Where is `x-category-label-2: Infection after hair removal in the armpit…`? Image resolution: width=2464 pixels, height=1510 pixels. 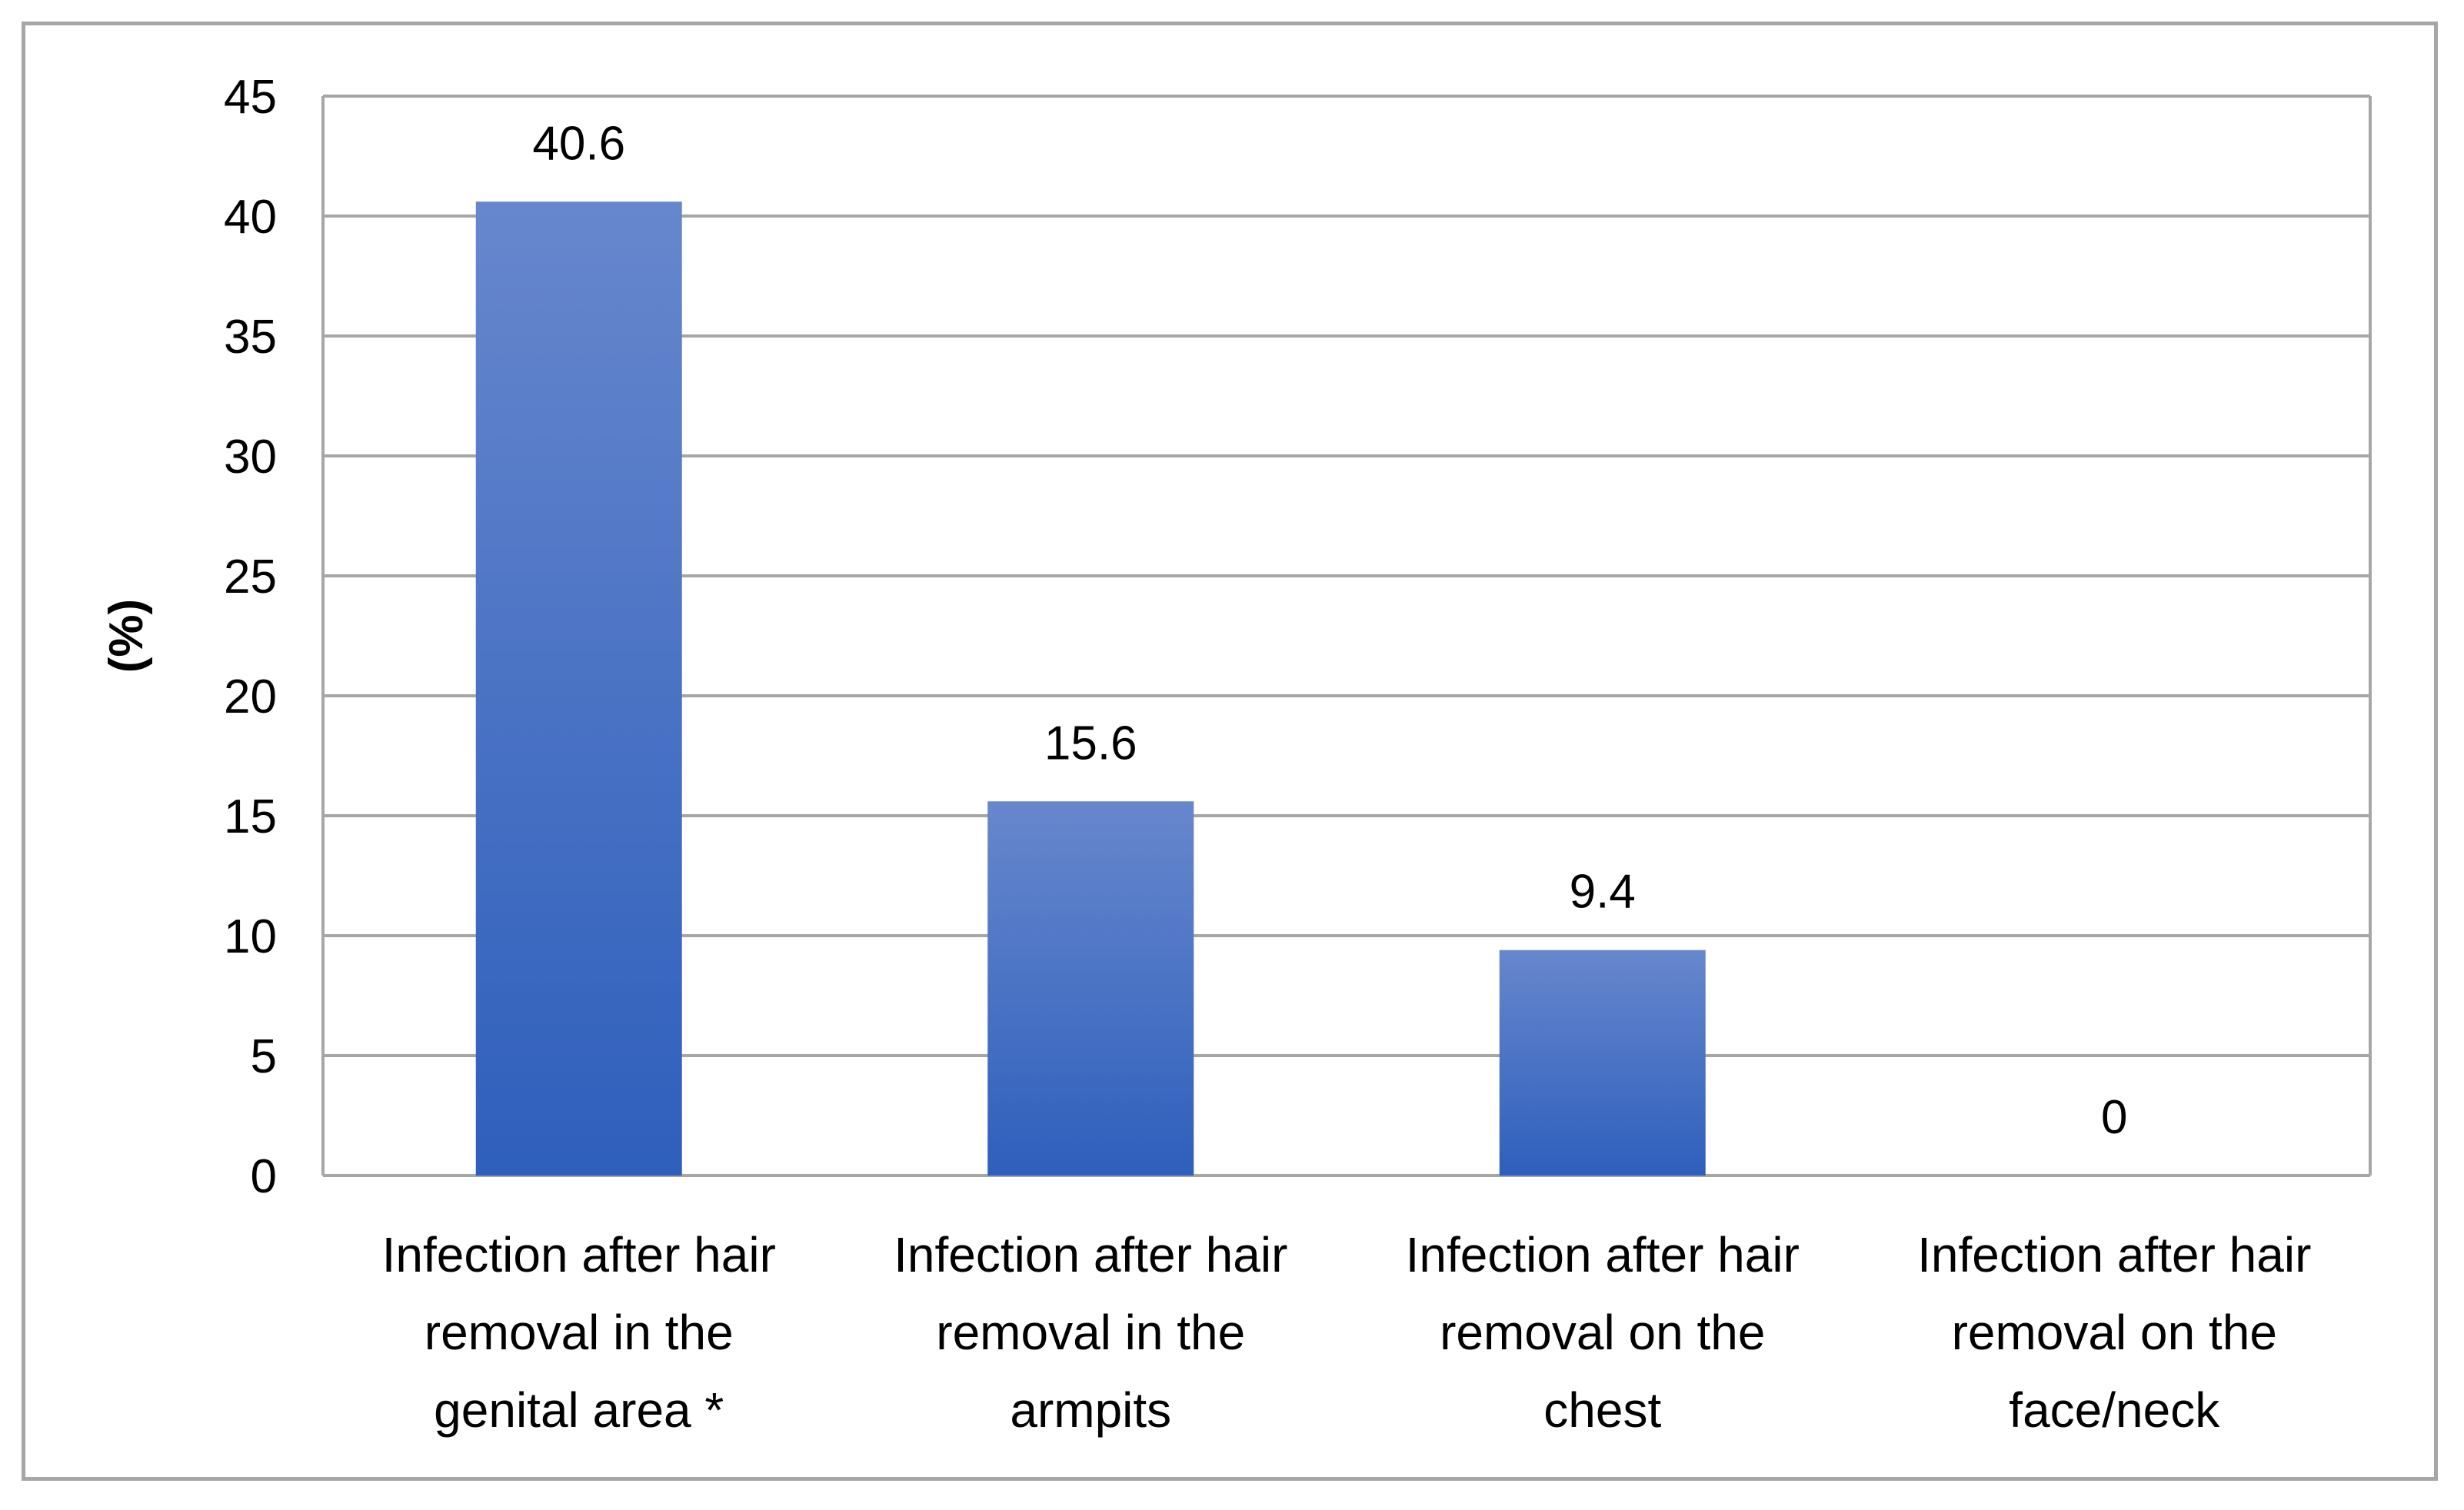
x-category-label-2: Infection after hair removal in the armpit… is located at coordinates (1090, 1333).